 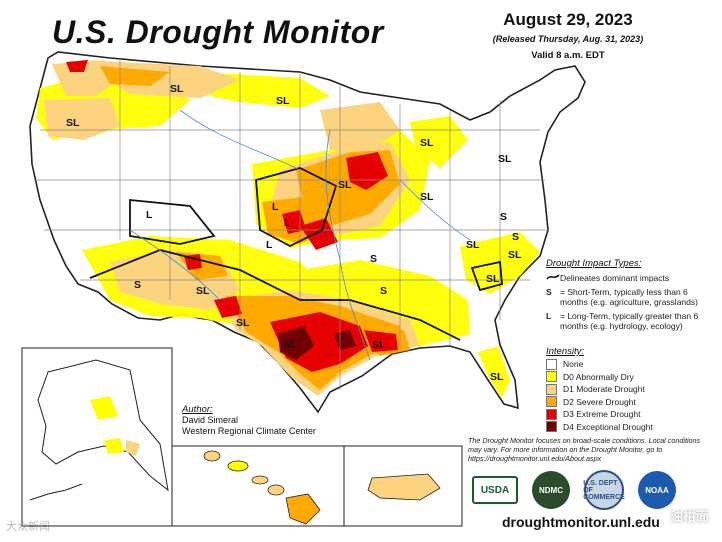 What do you see at coordinates (82, 119) in the screenshot?
I see `d1-oregon` at bounding box center [82, 119].